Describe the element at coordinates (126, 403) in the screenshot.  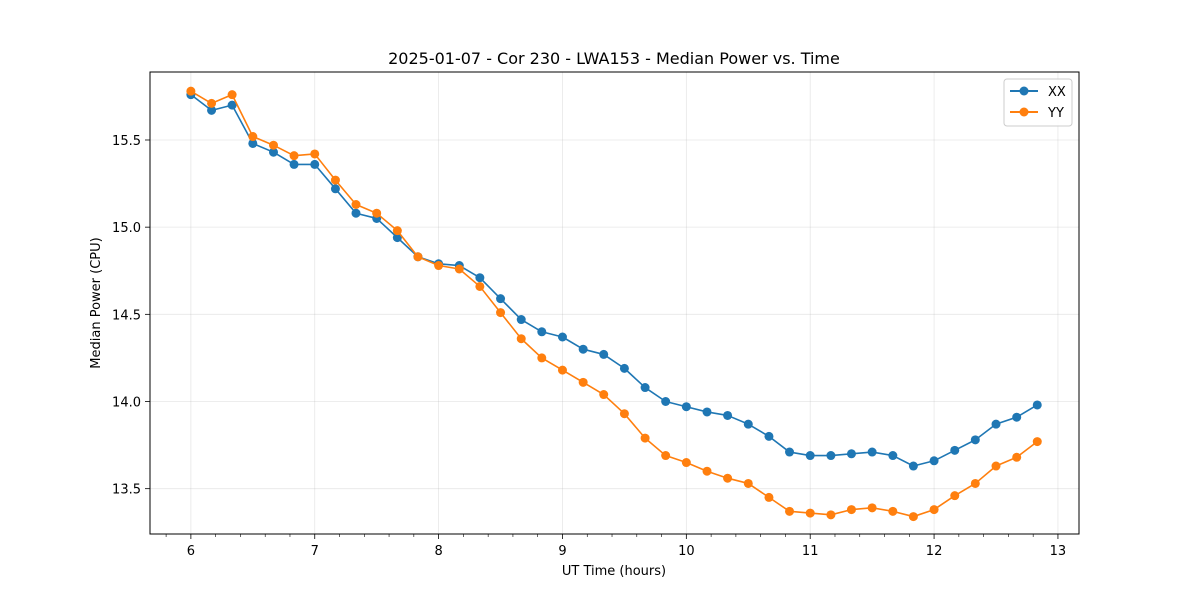
I see `y-tick-label: 14.0` at that location.